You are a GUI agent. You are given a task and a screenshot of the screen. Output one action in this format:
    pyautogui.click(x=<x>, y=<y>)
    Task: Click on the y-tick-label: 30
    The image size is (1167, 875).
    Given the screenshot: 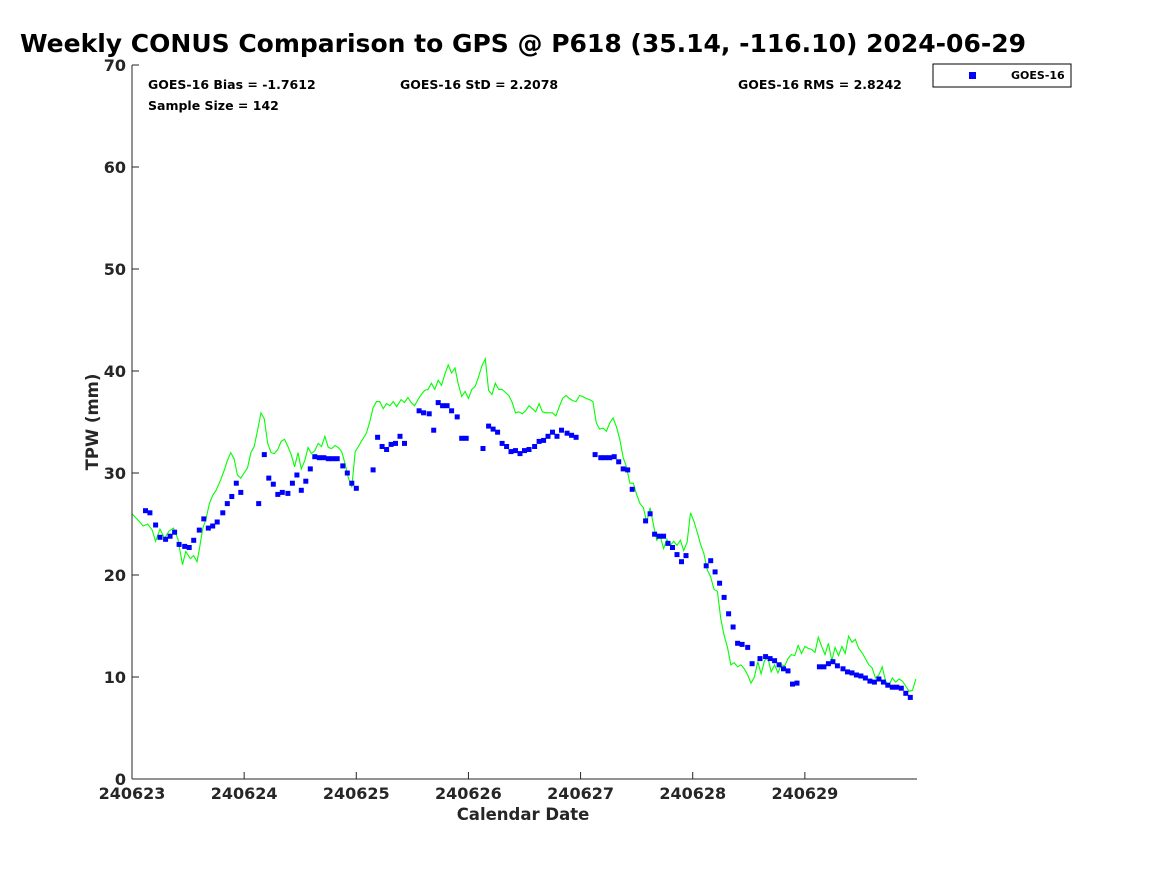 What is the action you would take?
    pyautogui.click(x=115, y=473)
    